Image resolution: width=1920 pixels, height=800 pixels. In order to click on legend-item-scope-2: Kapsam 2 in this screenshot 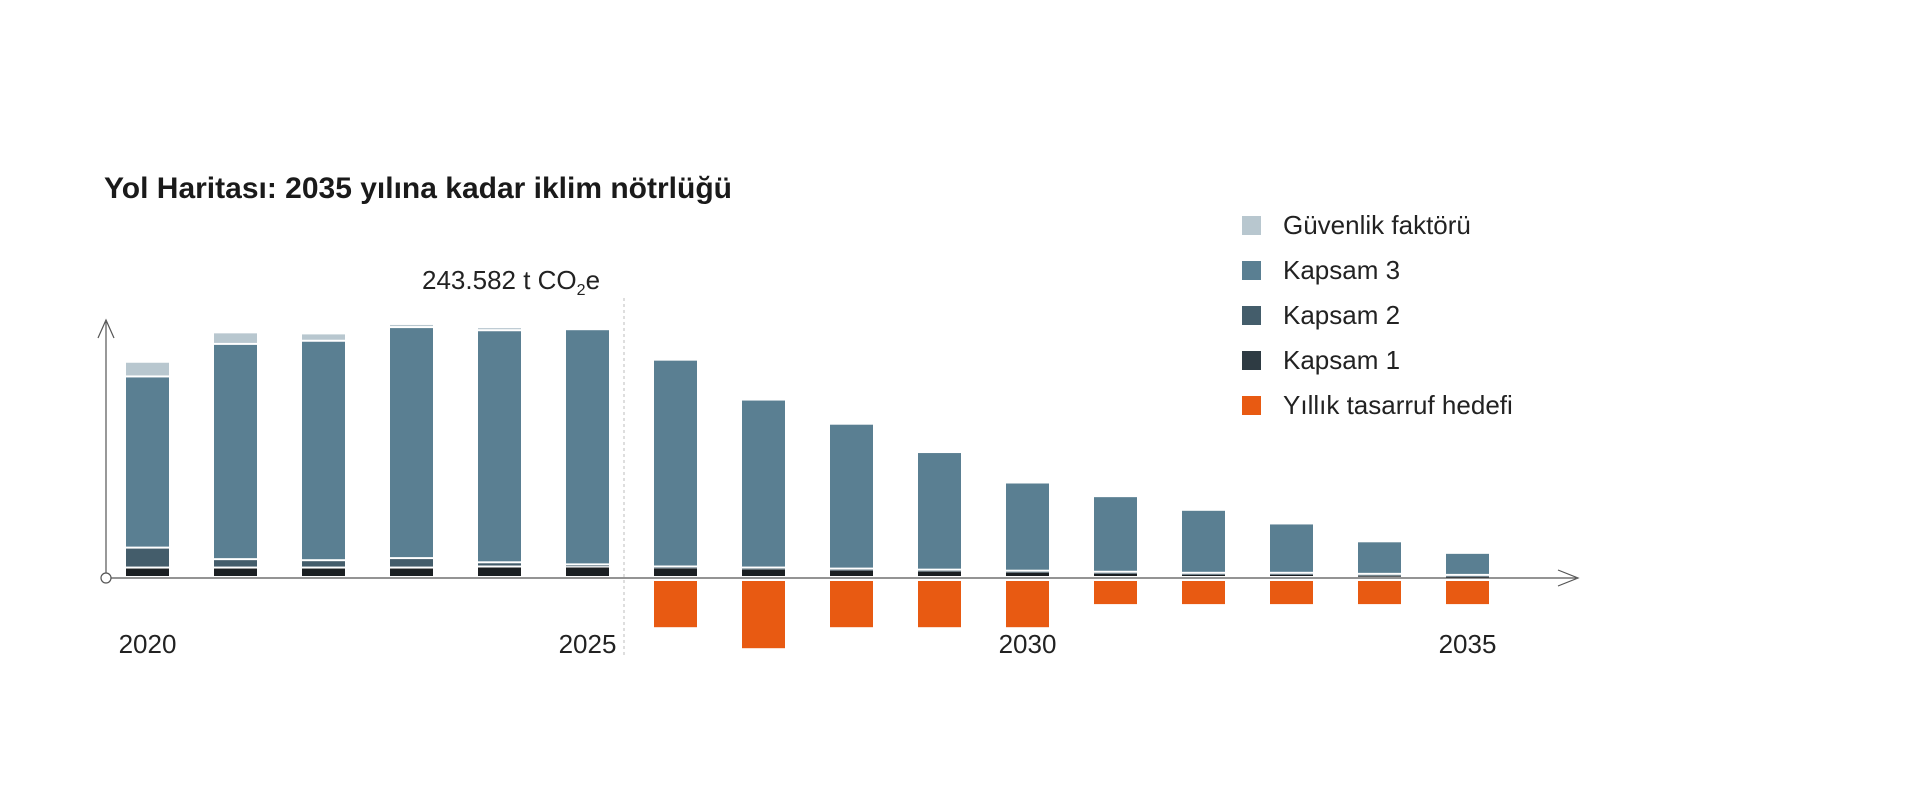, I will do `click(1377, 315)`.